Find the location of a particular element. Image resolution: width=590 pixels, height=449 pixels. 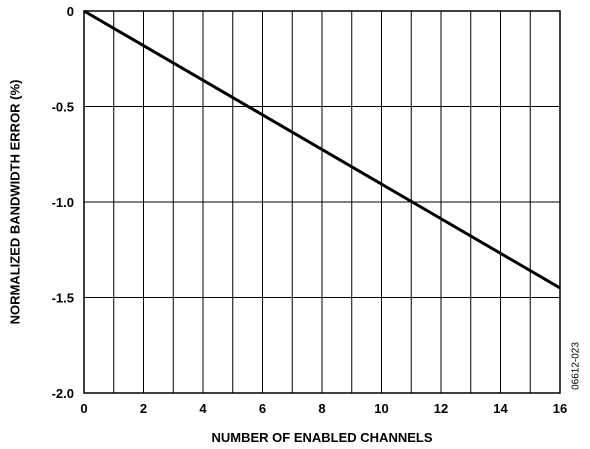

y-tick-label: 0 is located at coordinates (70, 11).